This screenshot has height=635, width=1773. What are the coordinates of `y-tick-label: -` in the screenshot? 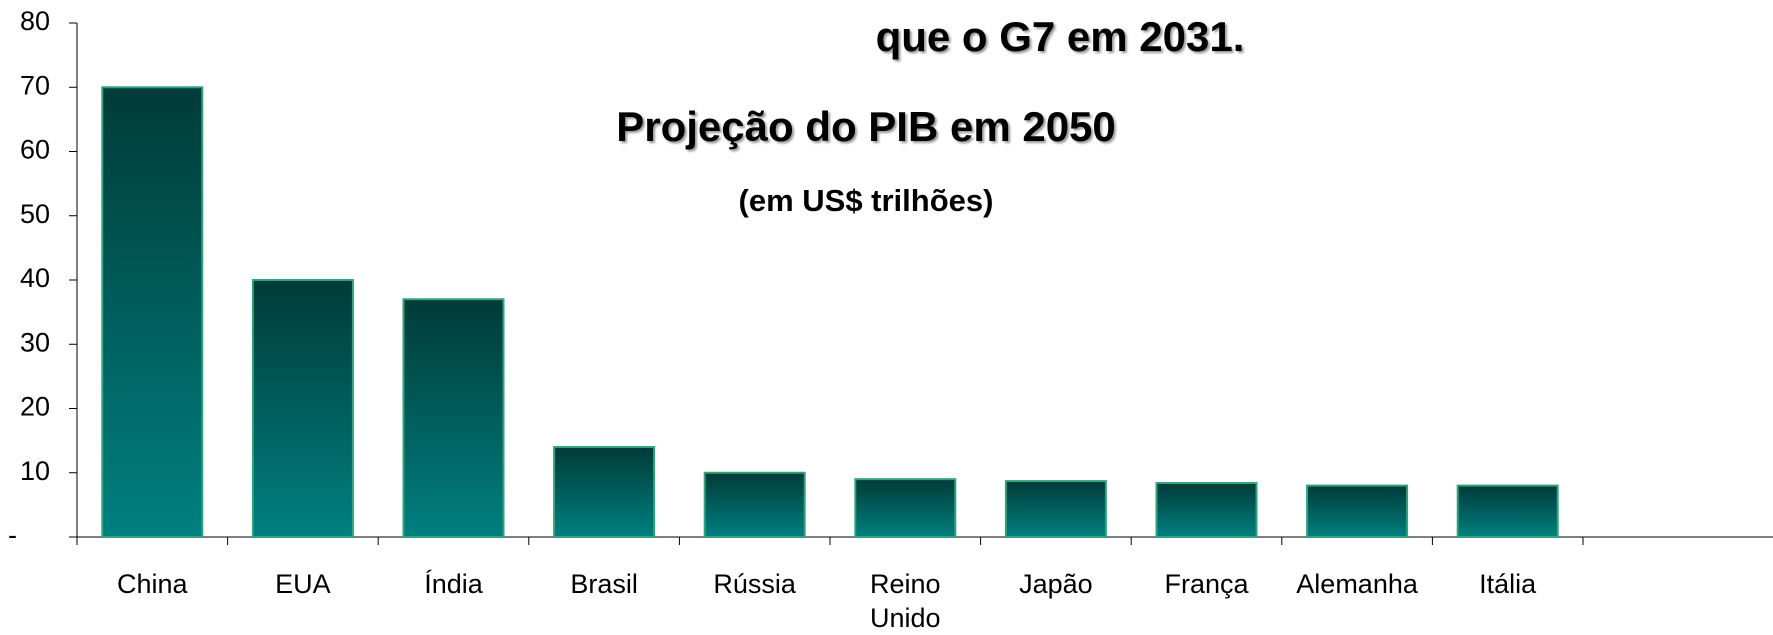 It's located at (12, 535).